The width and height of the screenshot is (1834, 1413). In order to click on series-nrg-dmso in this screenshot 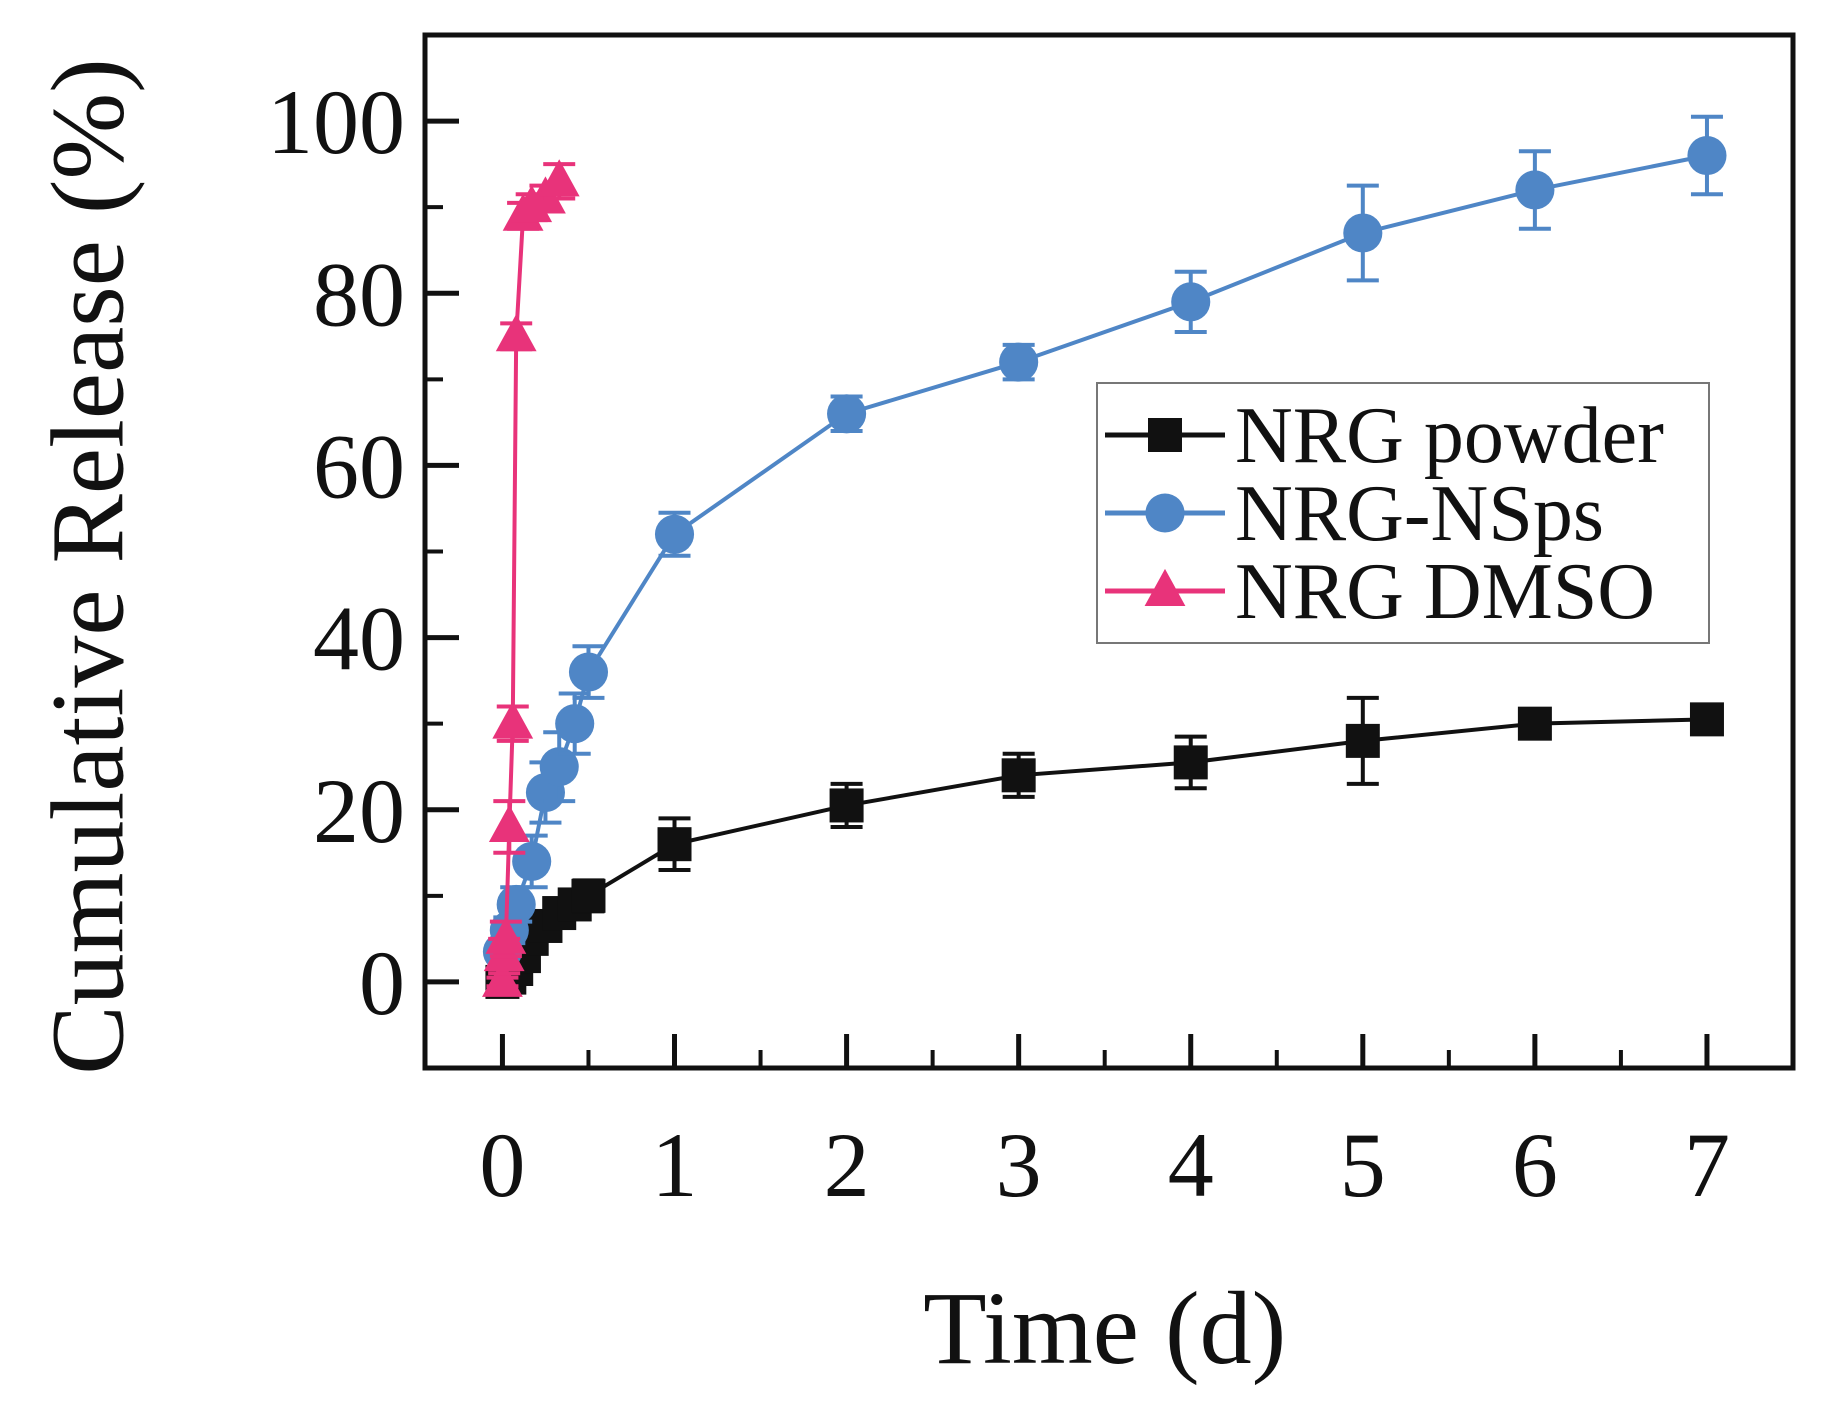, I will do `click(531, 578)`.